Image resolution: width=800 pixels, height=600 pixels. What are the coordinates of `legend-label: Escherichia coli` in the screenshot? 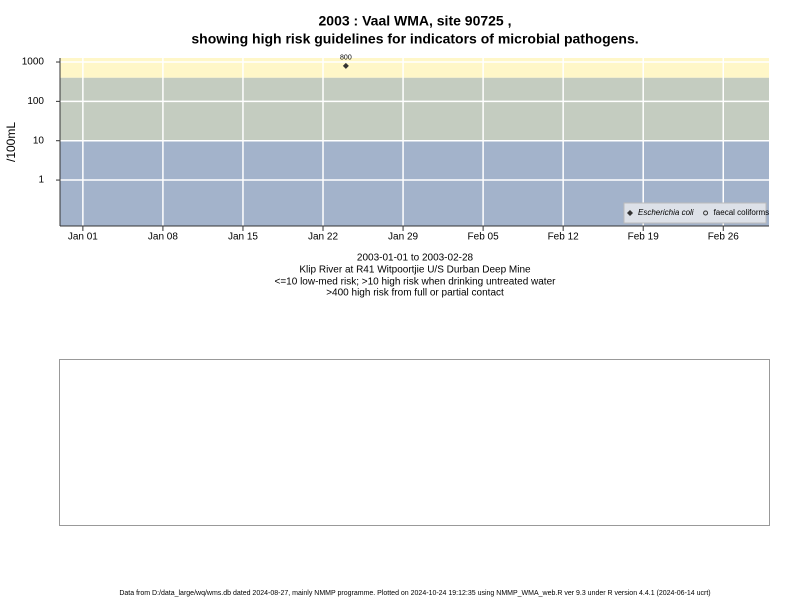 It's located at (666, 212).